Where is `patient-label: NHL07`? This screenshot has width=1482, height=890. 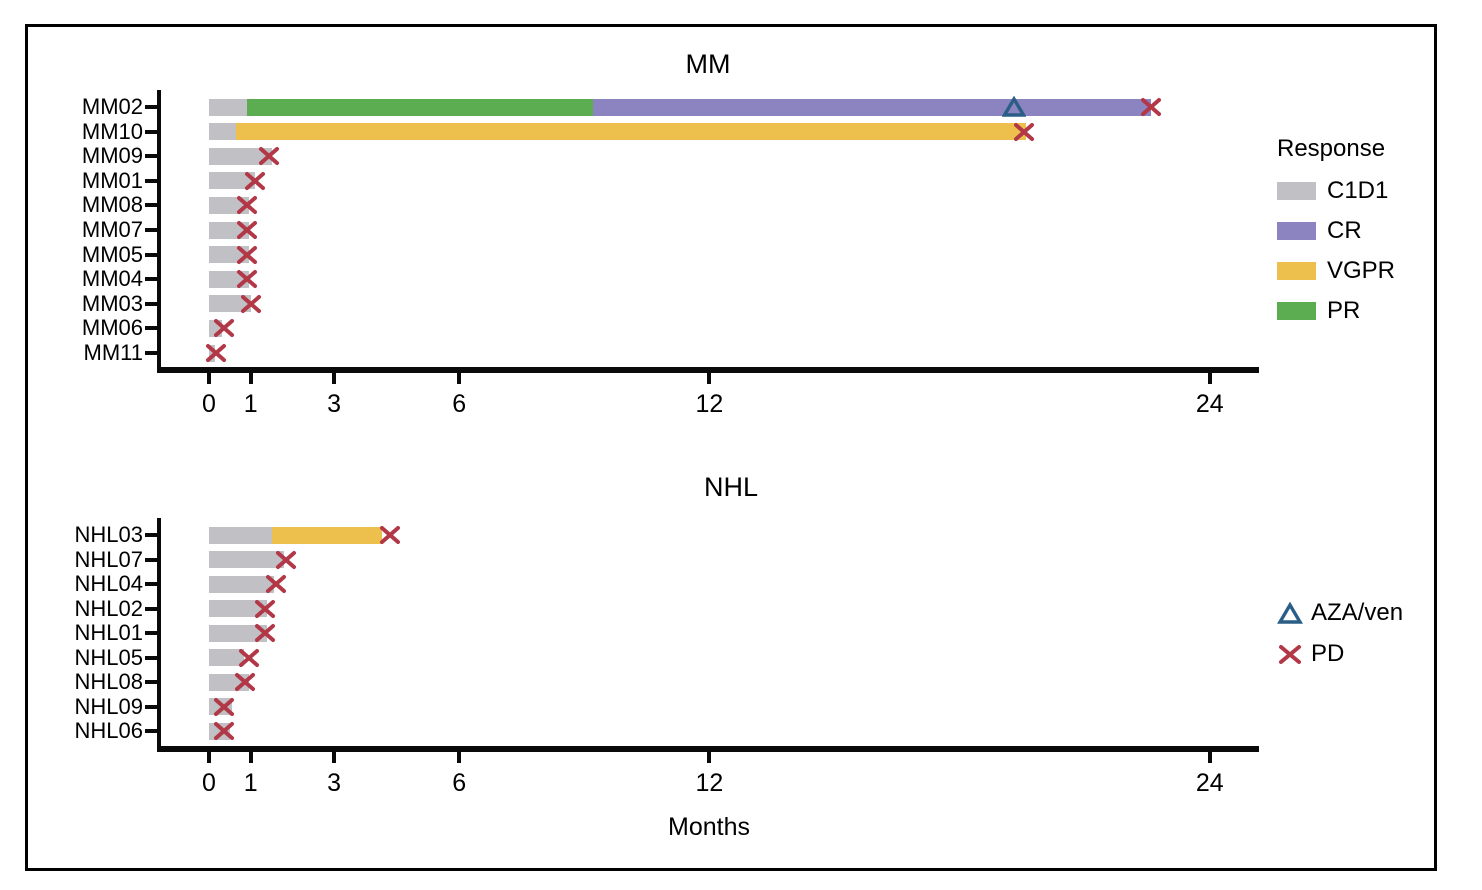
patient-label: NHL07 is located at coordinates (108, 559).